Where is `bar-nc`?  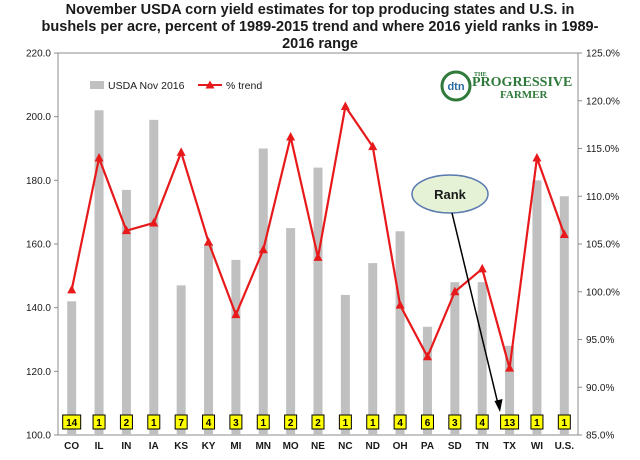
bar-nc is located at coordinates (345, 364).